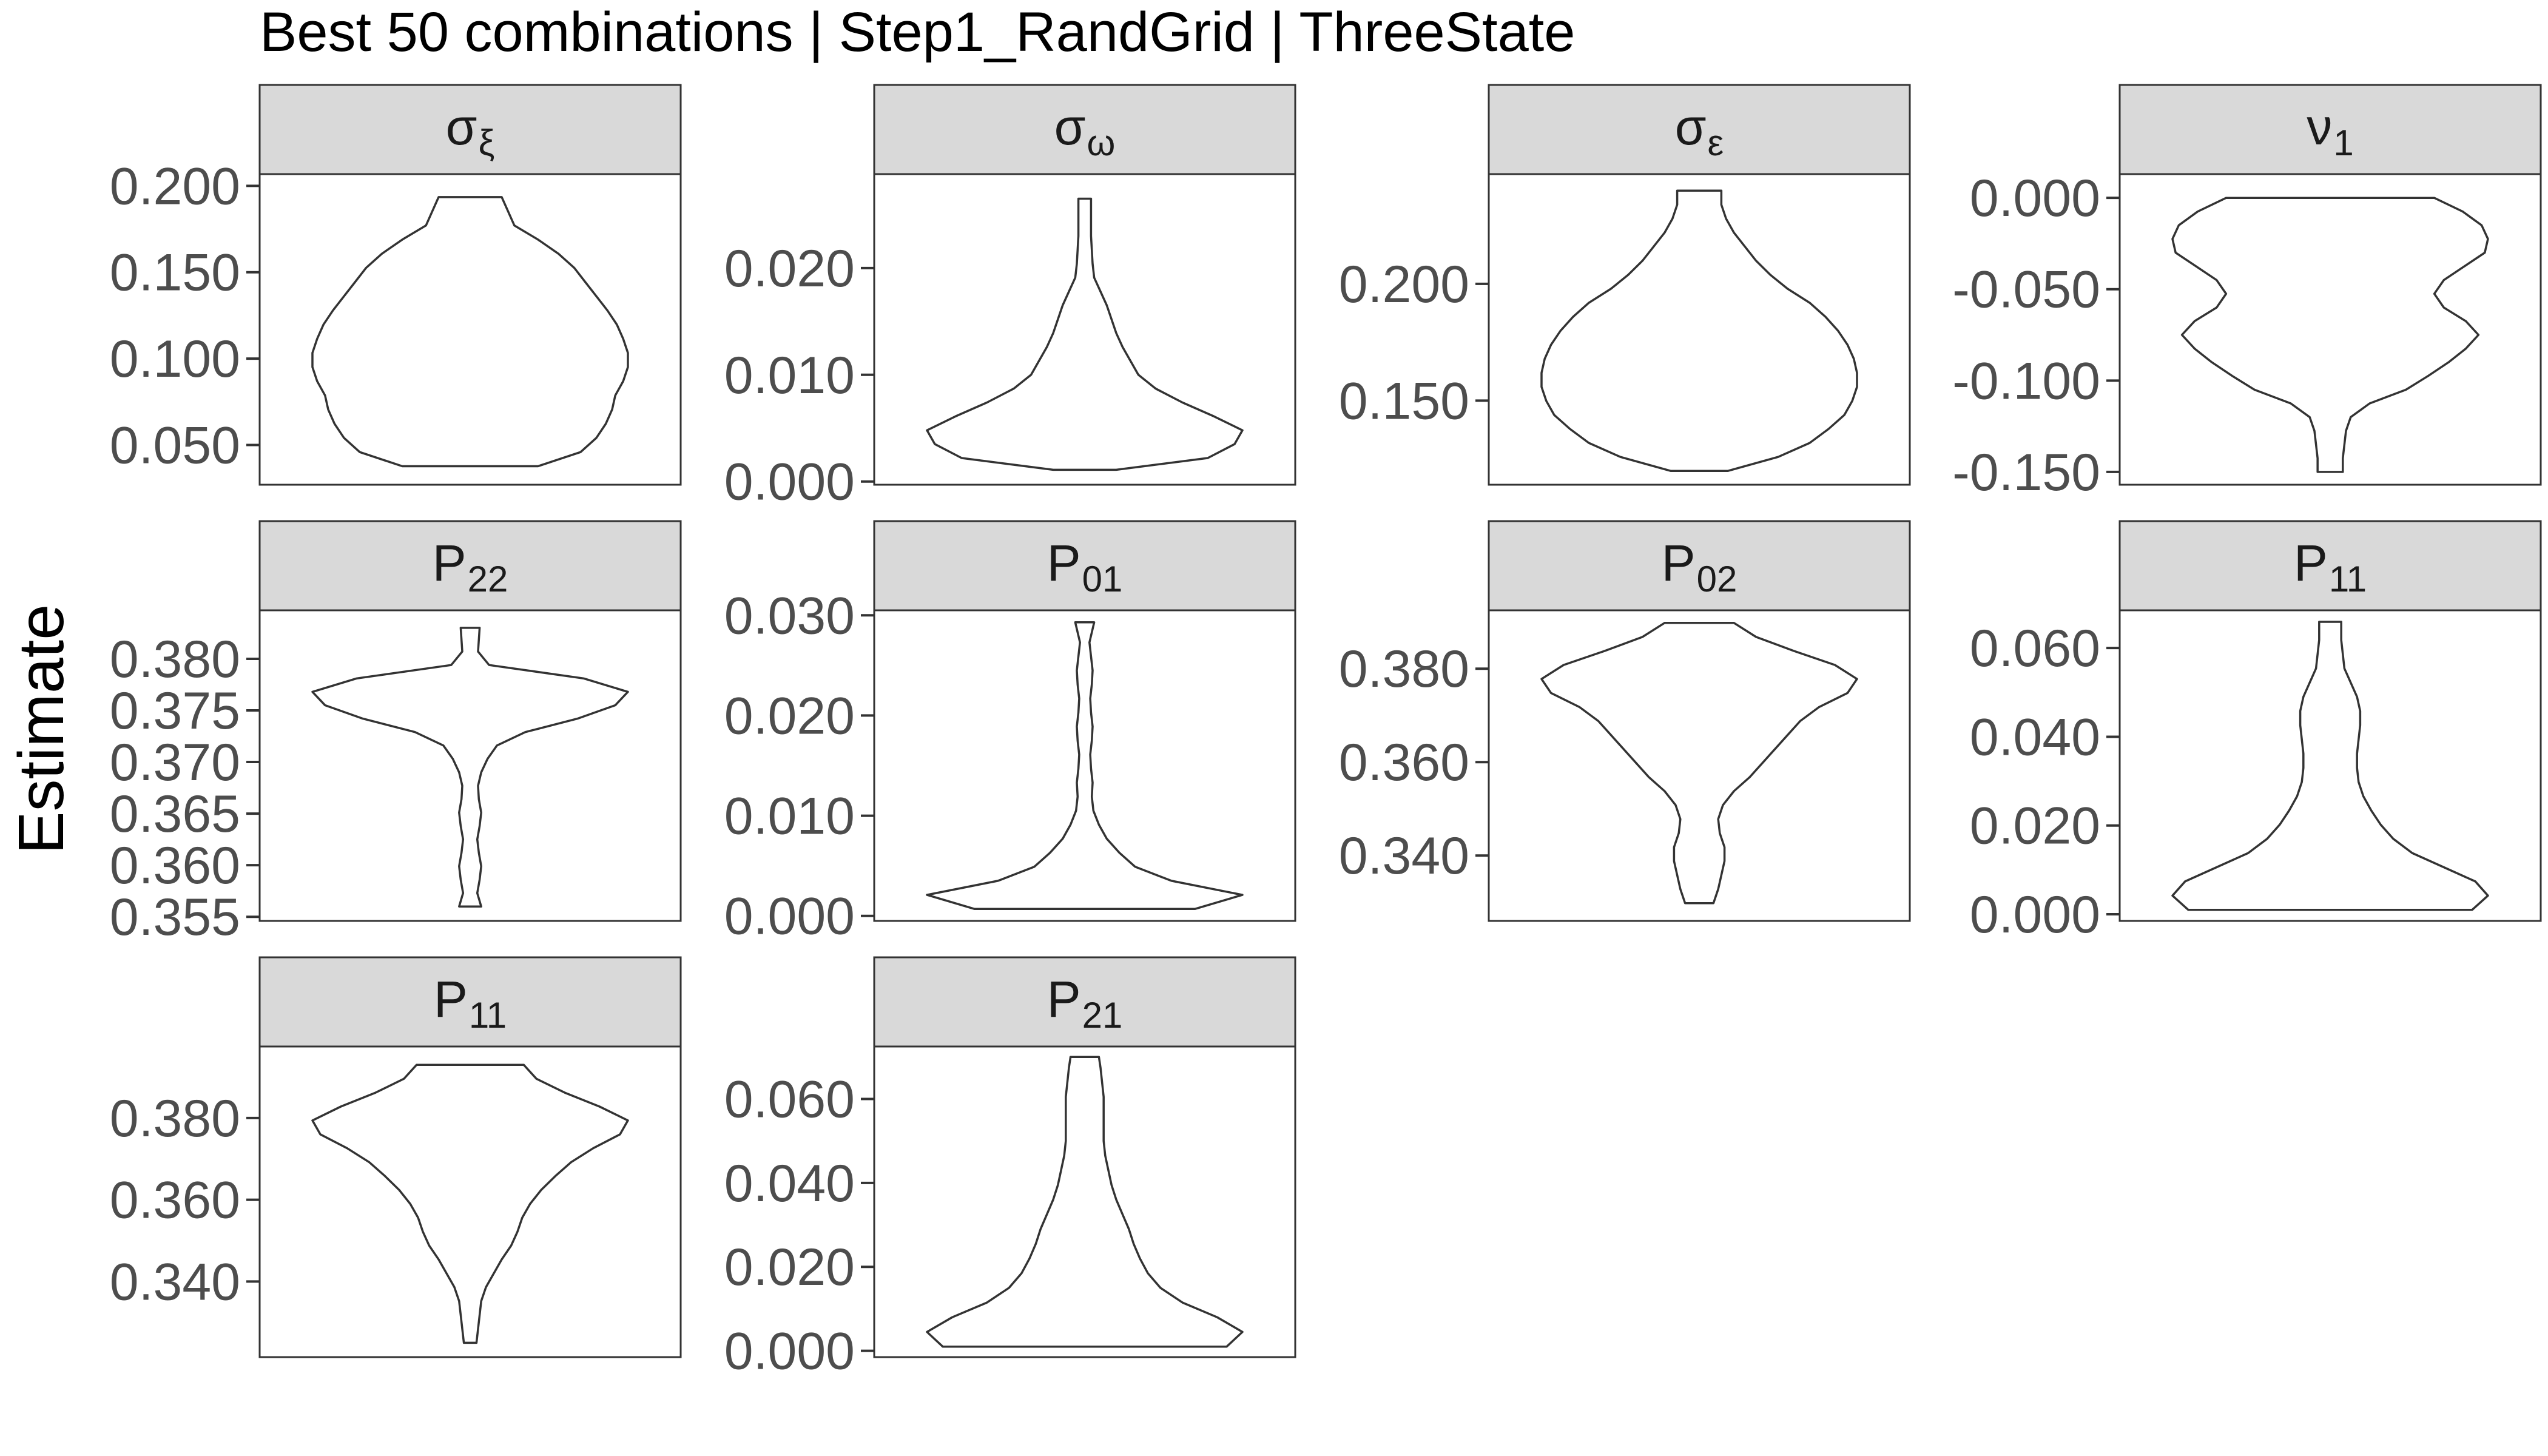 Image resolution: width=2548 pixels, height=1456 pixels. I want to click on facet-strip-label: σξ, so click(470, 130).